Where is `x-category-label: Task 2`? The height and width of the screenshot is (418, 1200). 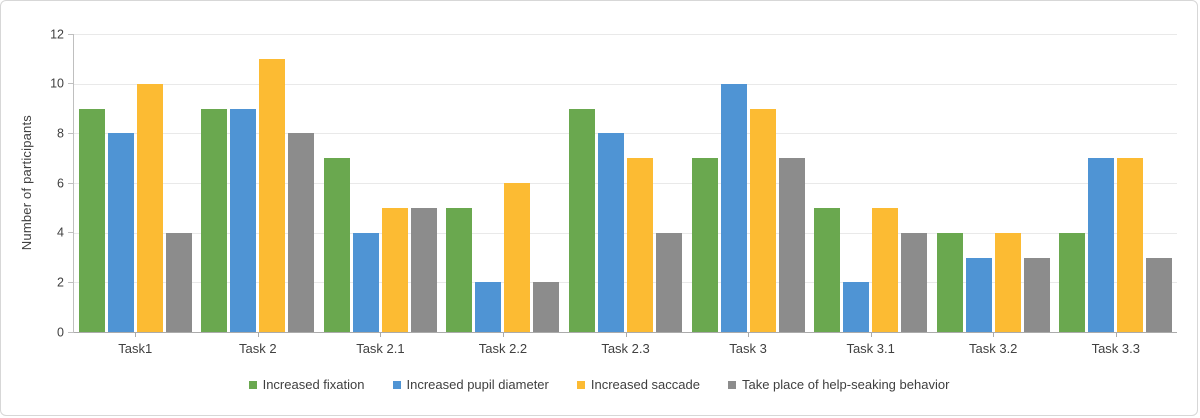
x-category-label: Task 2 is located at coordinates (258, 348).